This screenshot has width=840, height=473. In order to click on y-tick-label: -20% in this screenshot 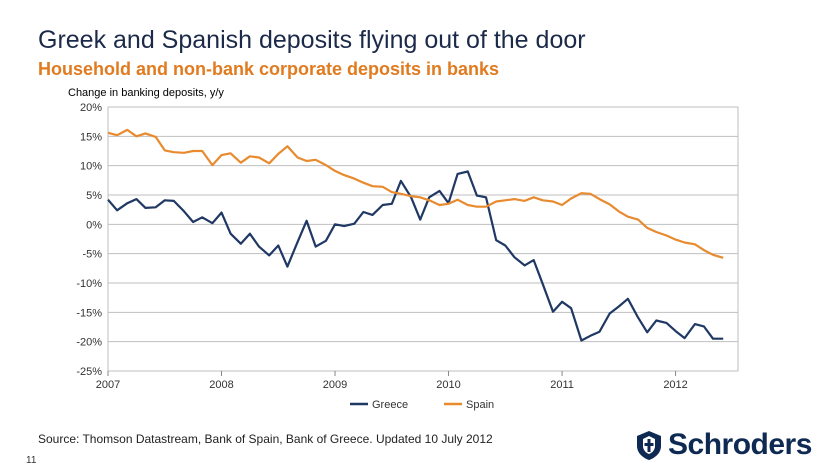, I will do `click(89, 343)`.